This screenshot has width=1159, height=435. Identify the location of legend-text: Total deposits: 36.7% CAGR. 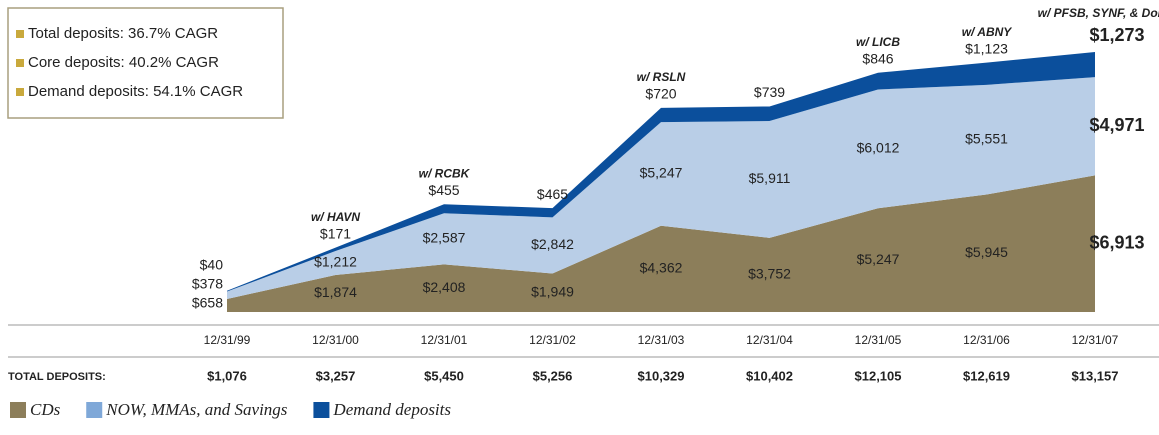
(123, 33).